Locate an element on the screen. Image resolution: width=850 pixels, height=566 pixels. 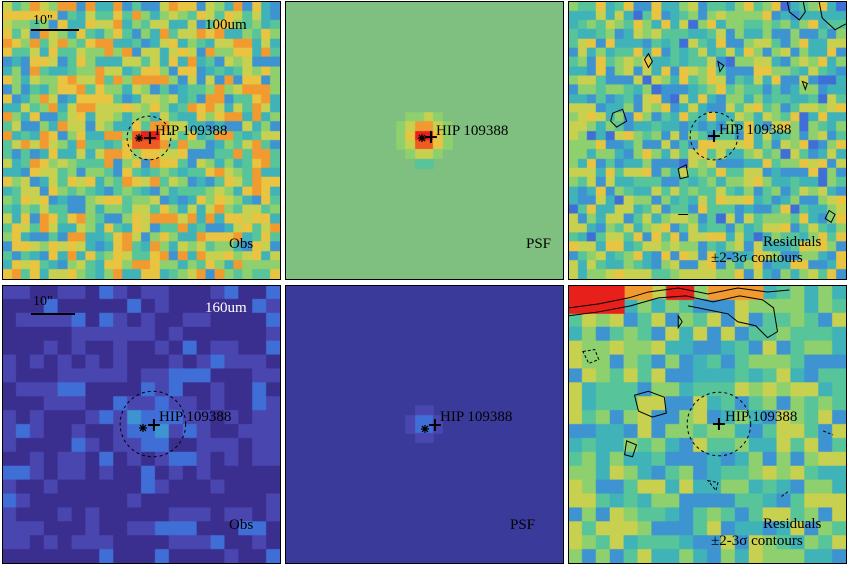
overlay-100um-obs is located at coordinates (149, 138).